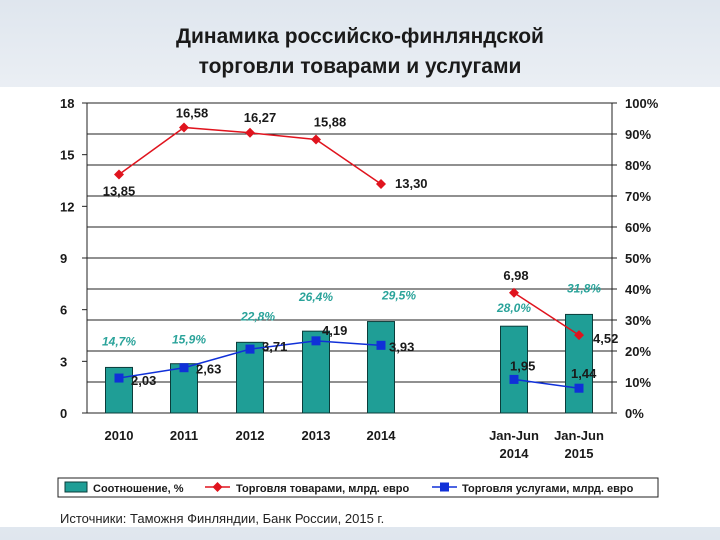  Describe the element at coordinates (119, 341) in the screenshot. I see `bar-data-label: 14,7%` at that location.